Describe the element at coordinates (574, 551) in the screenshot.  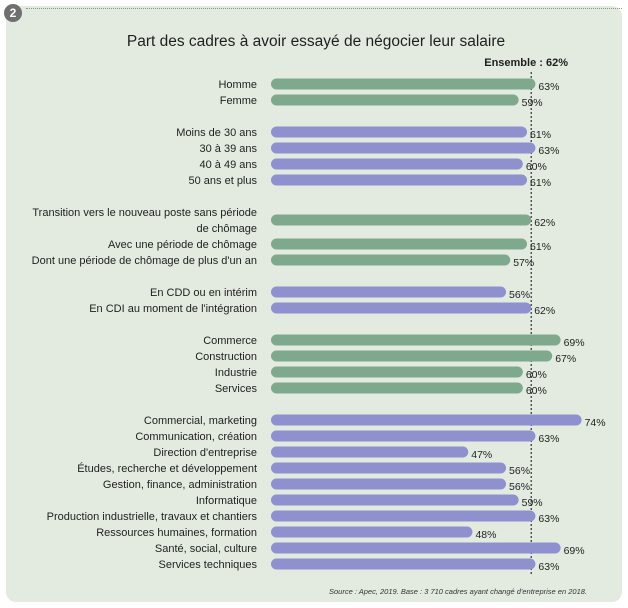
I see `value-label-sante-social-culture: 69%` at that location.